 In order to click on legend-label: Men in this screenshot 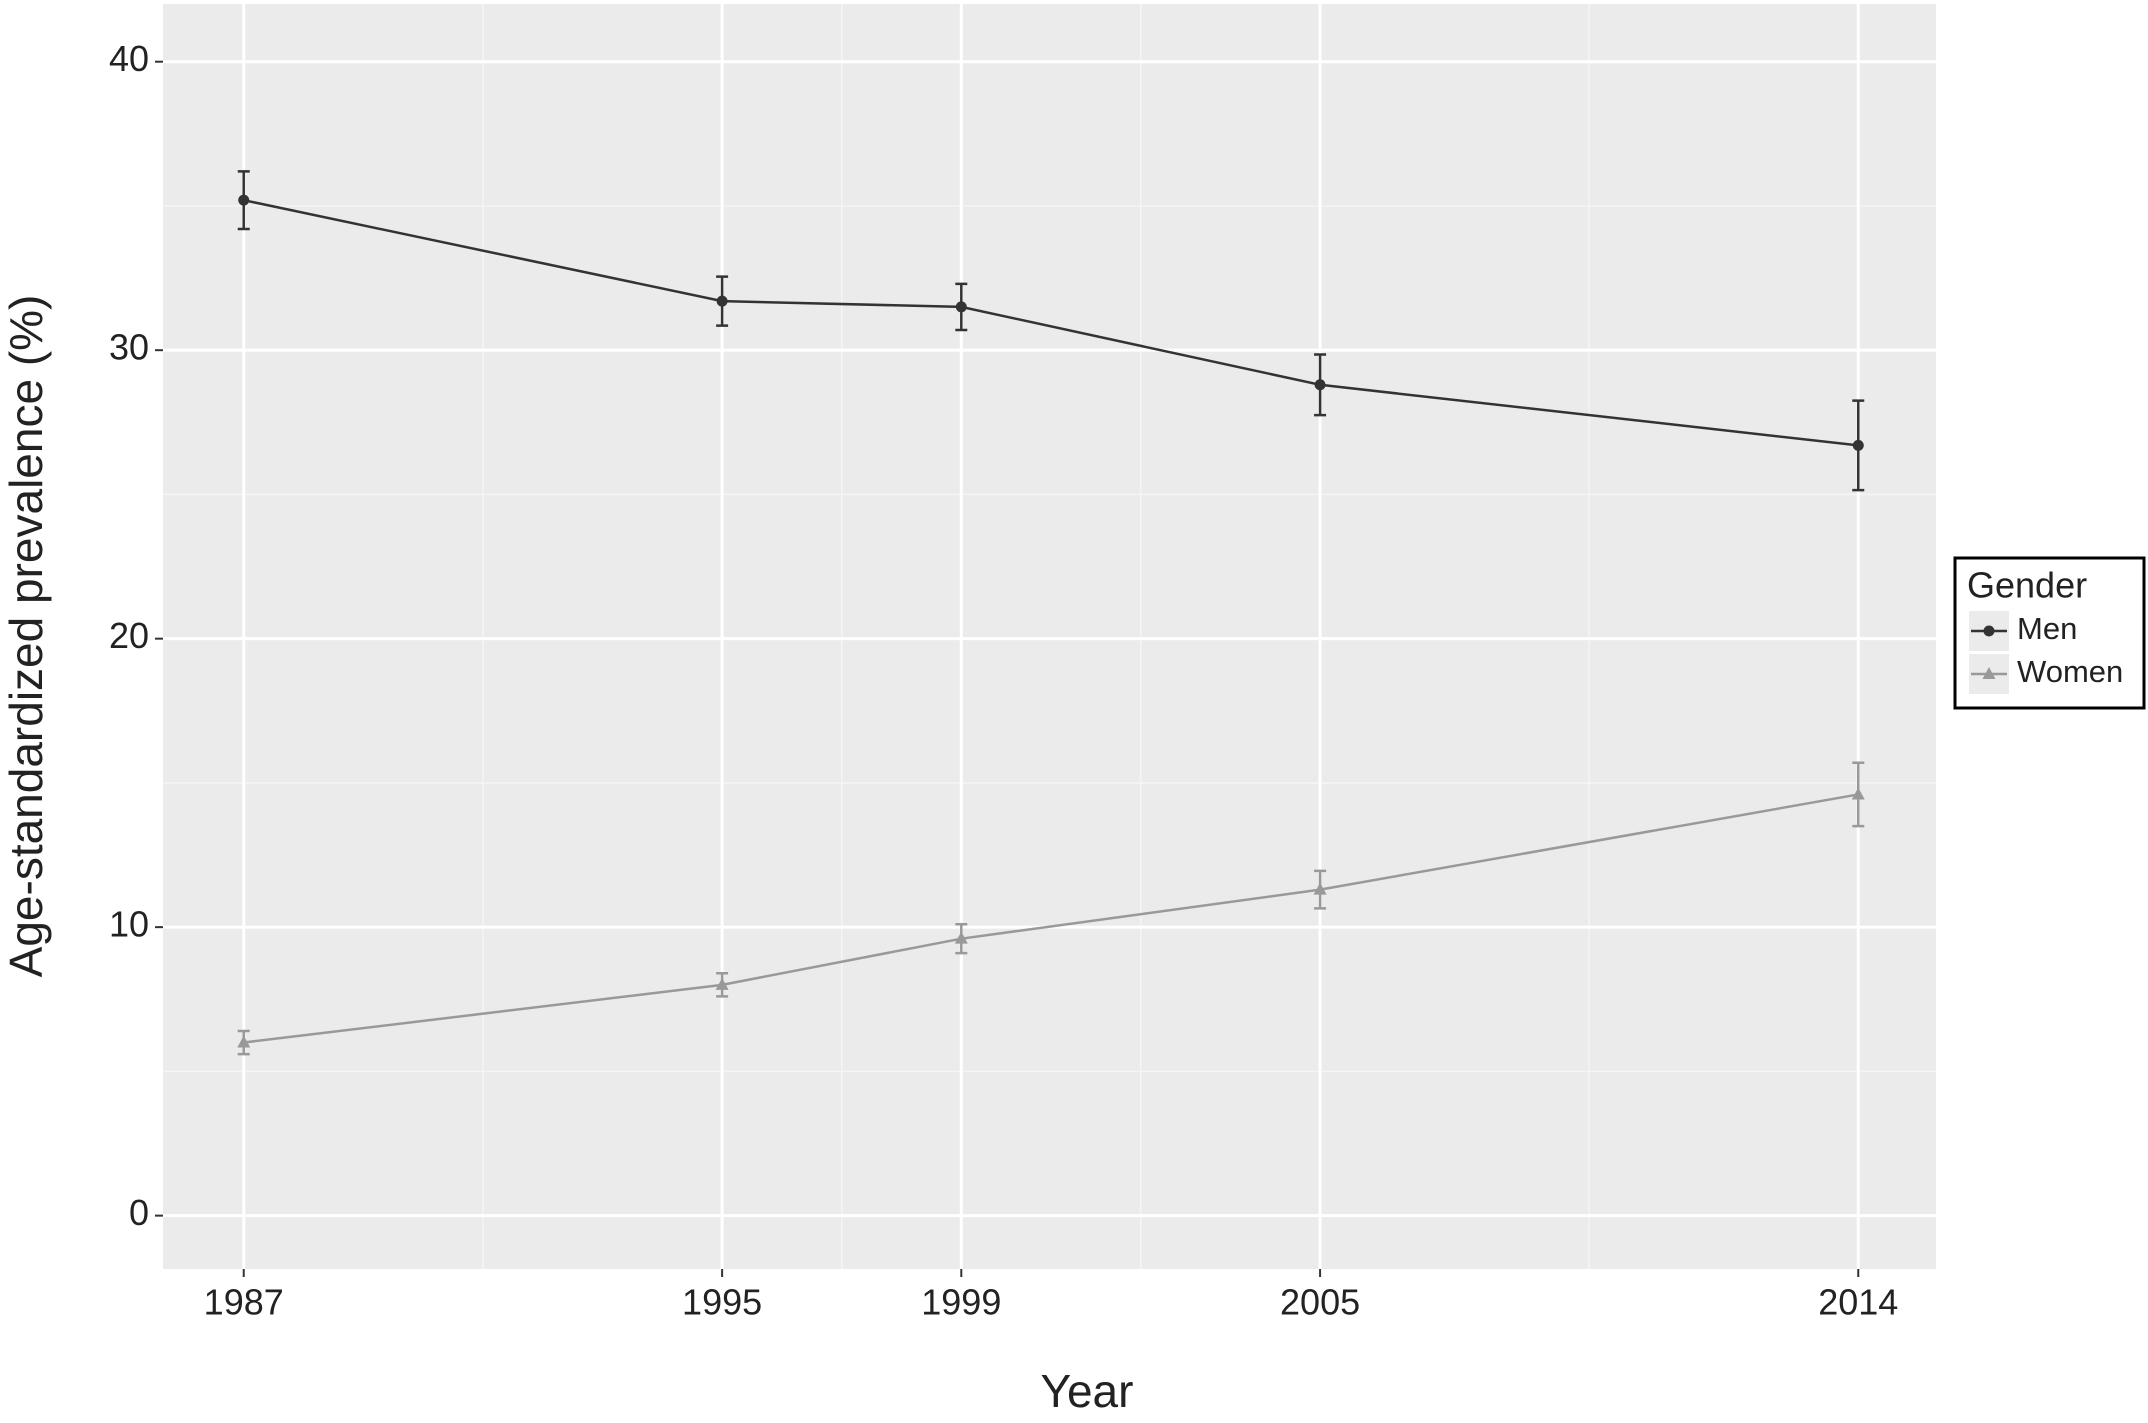, I will do `click(2047, 628)`.